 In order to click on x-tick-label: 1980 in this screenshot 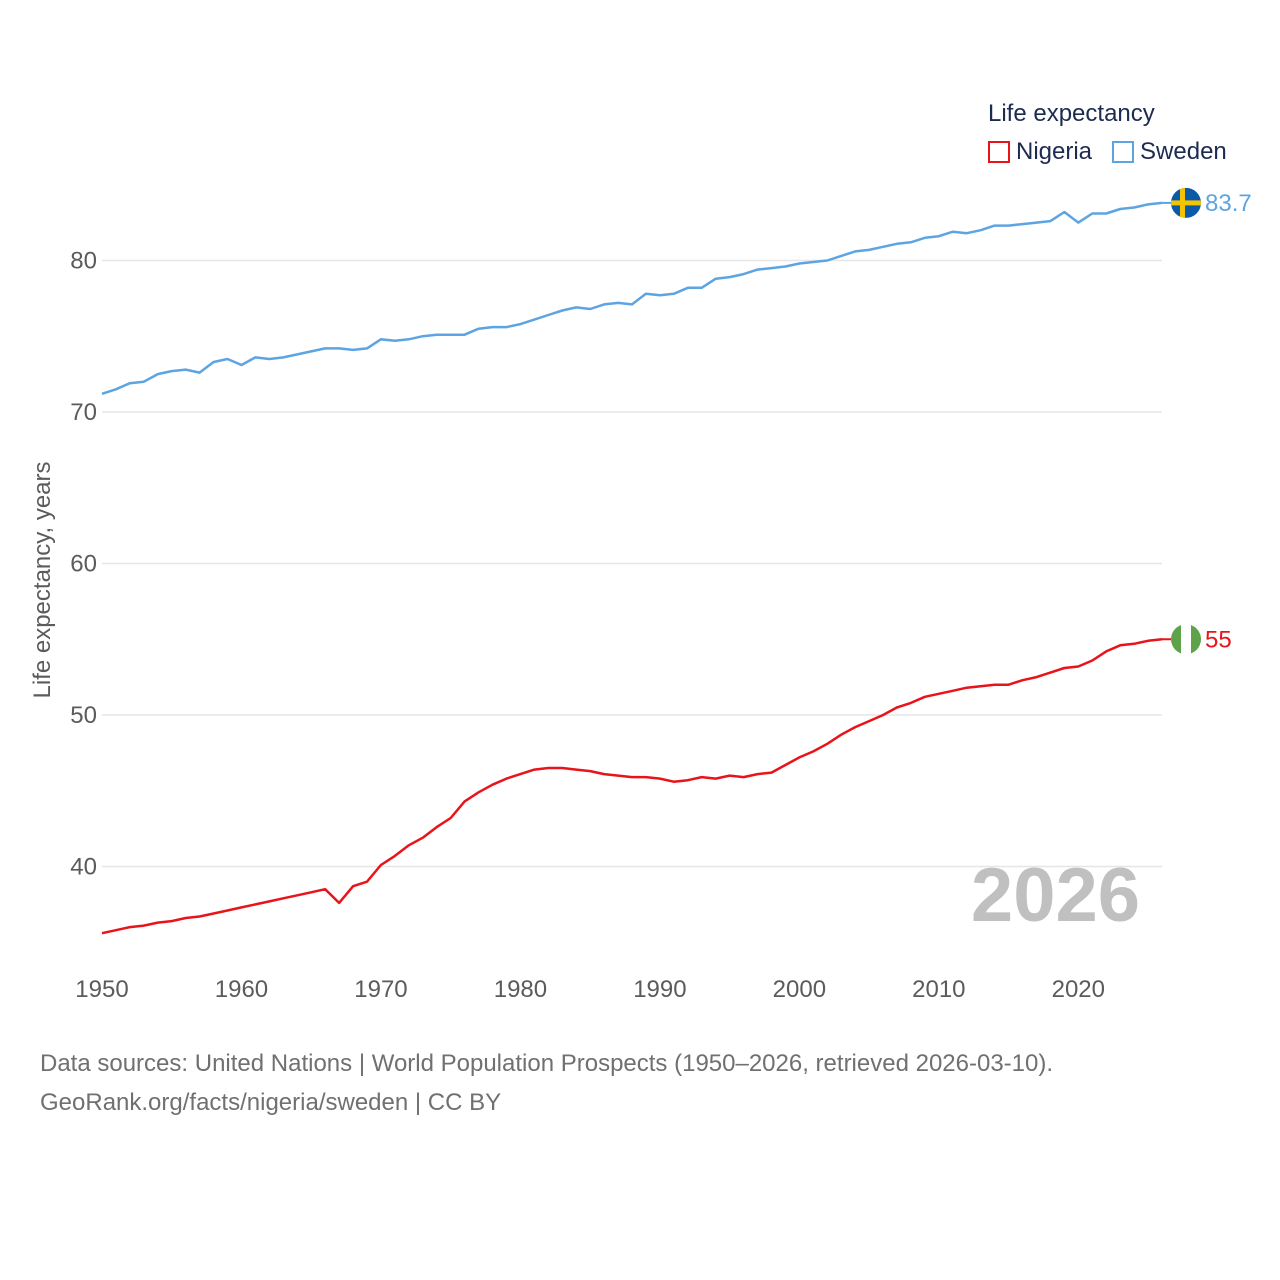, I will do `click(520, 989)`.